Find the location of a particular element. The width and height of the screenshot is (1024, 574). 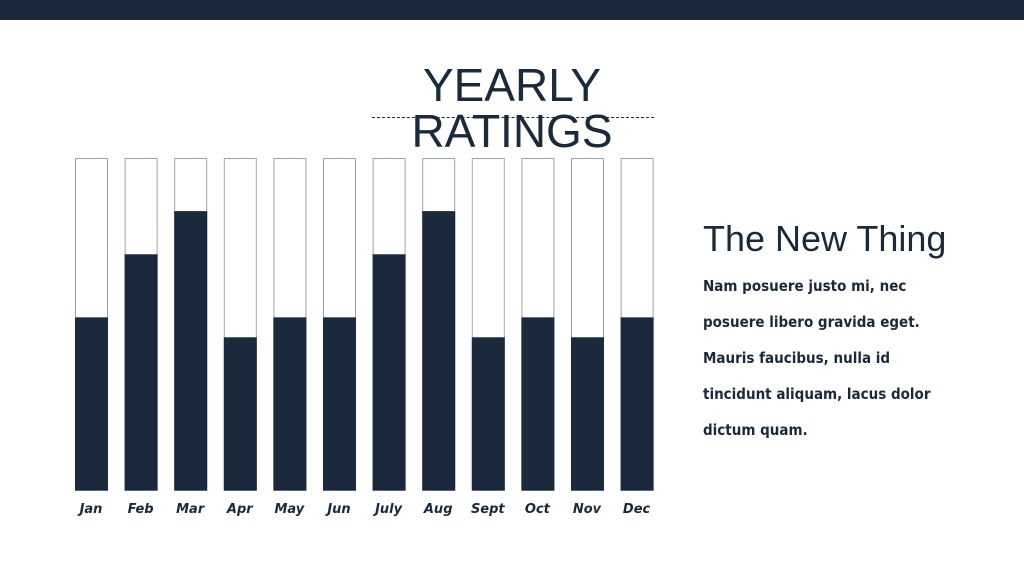

side-line: Nam posuere justo mi, nec is located at coordinates (805, 286).